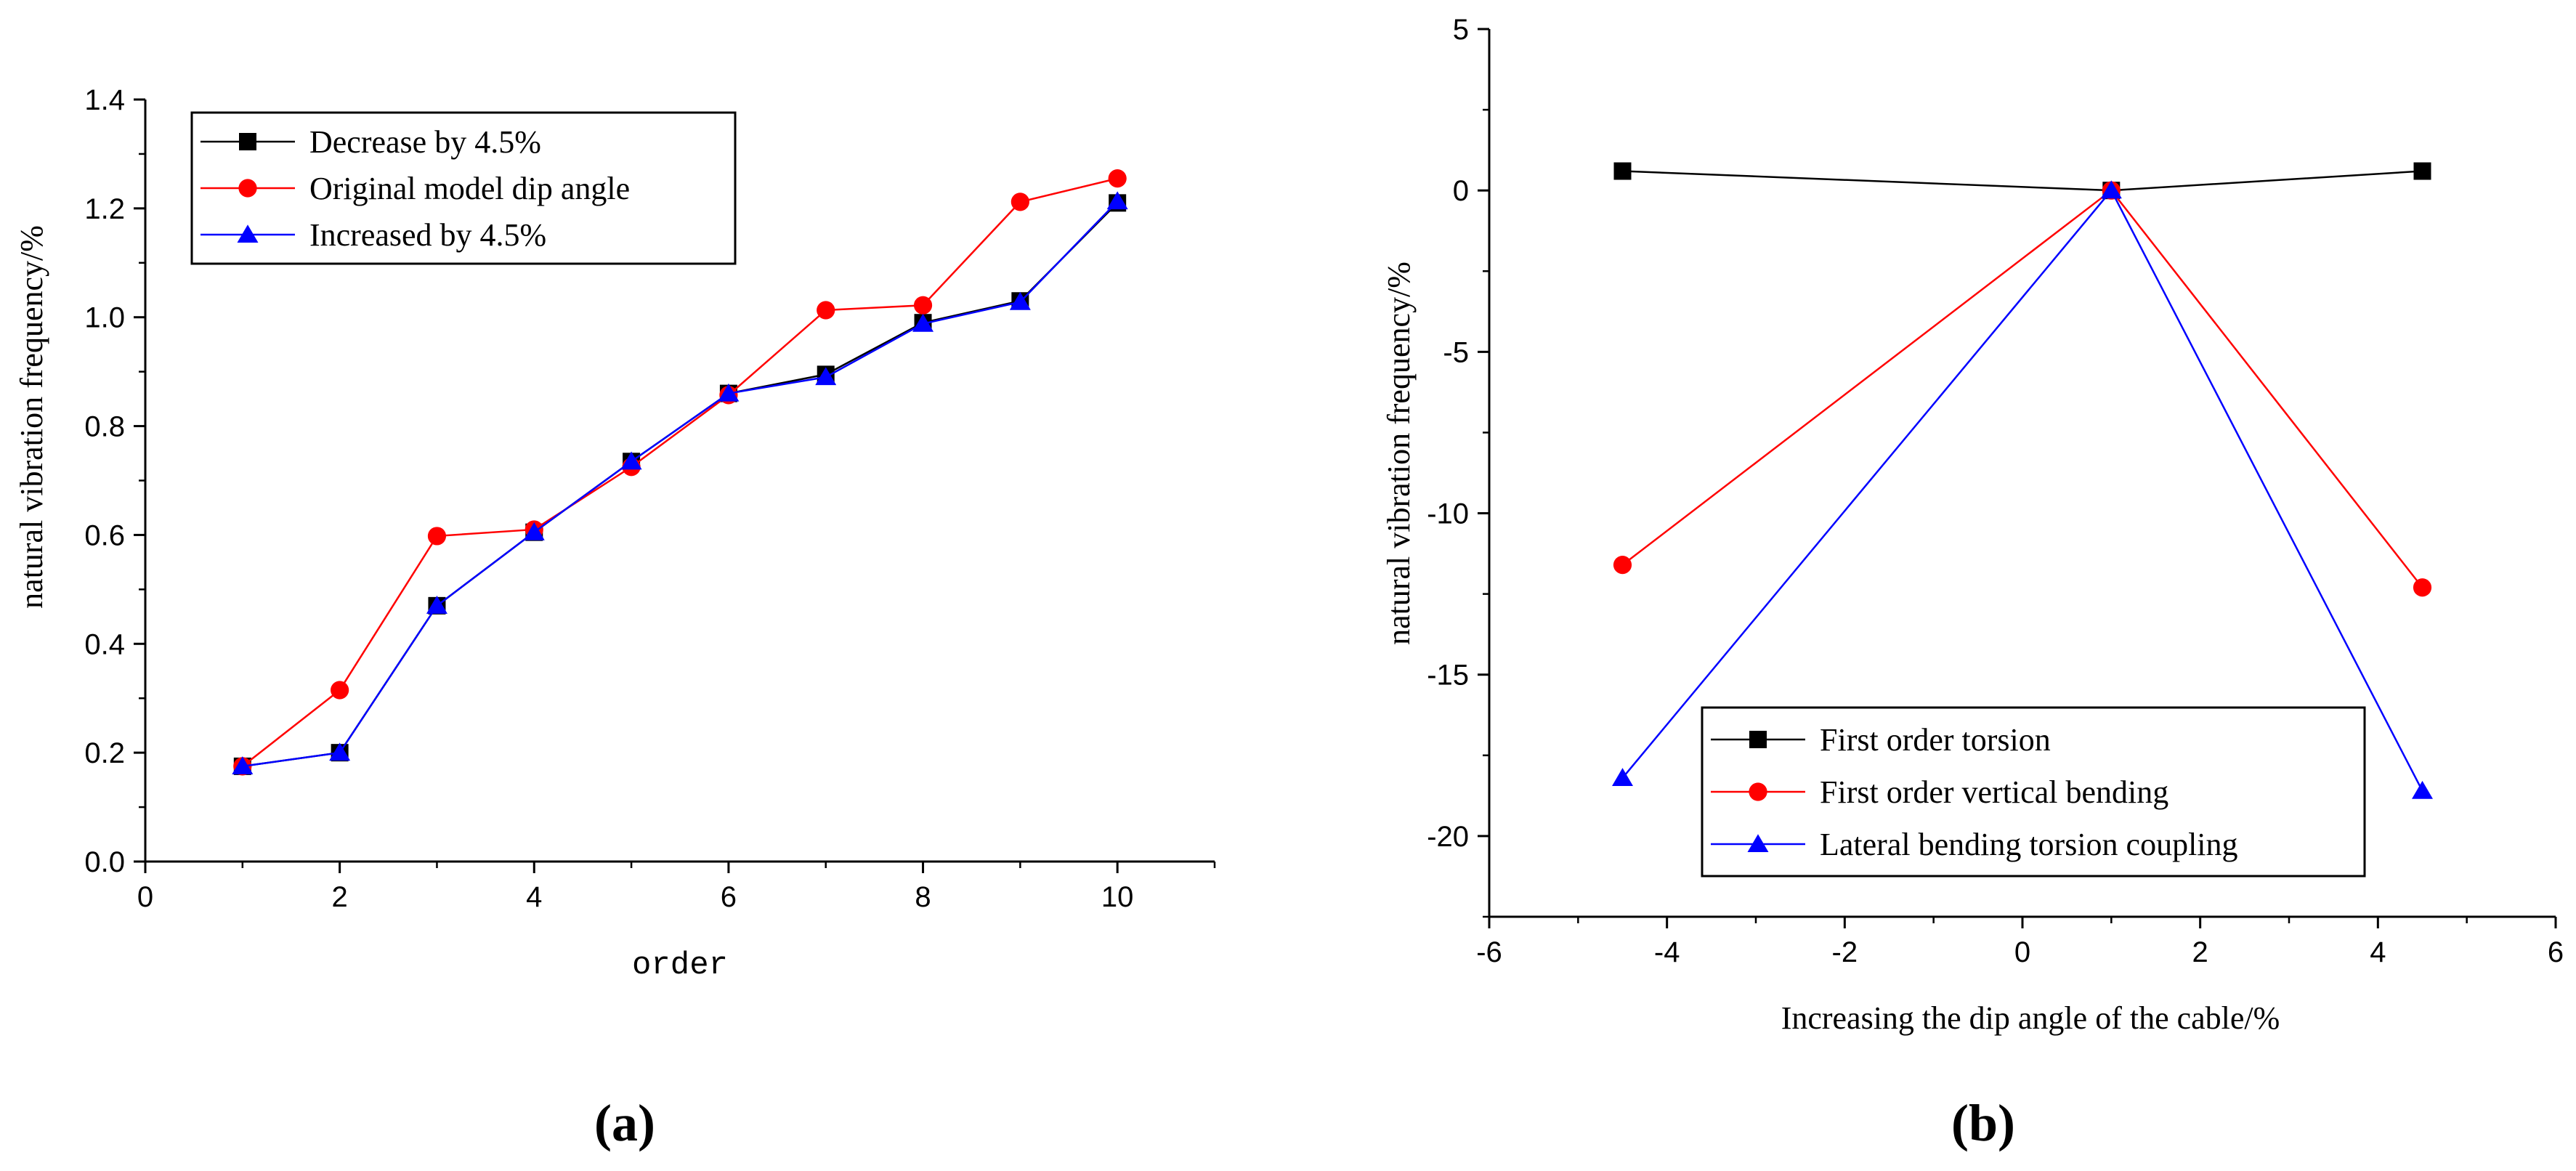  What do you see at coordinates (469, 188) in the screenshot?
I see `legend-label: Original model dip angle` at bounding box center [469, 188].